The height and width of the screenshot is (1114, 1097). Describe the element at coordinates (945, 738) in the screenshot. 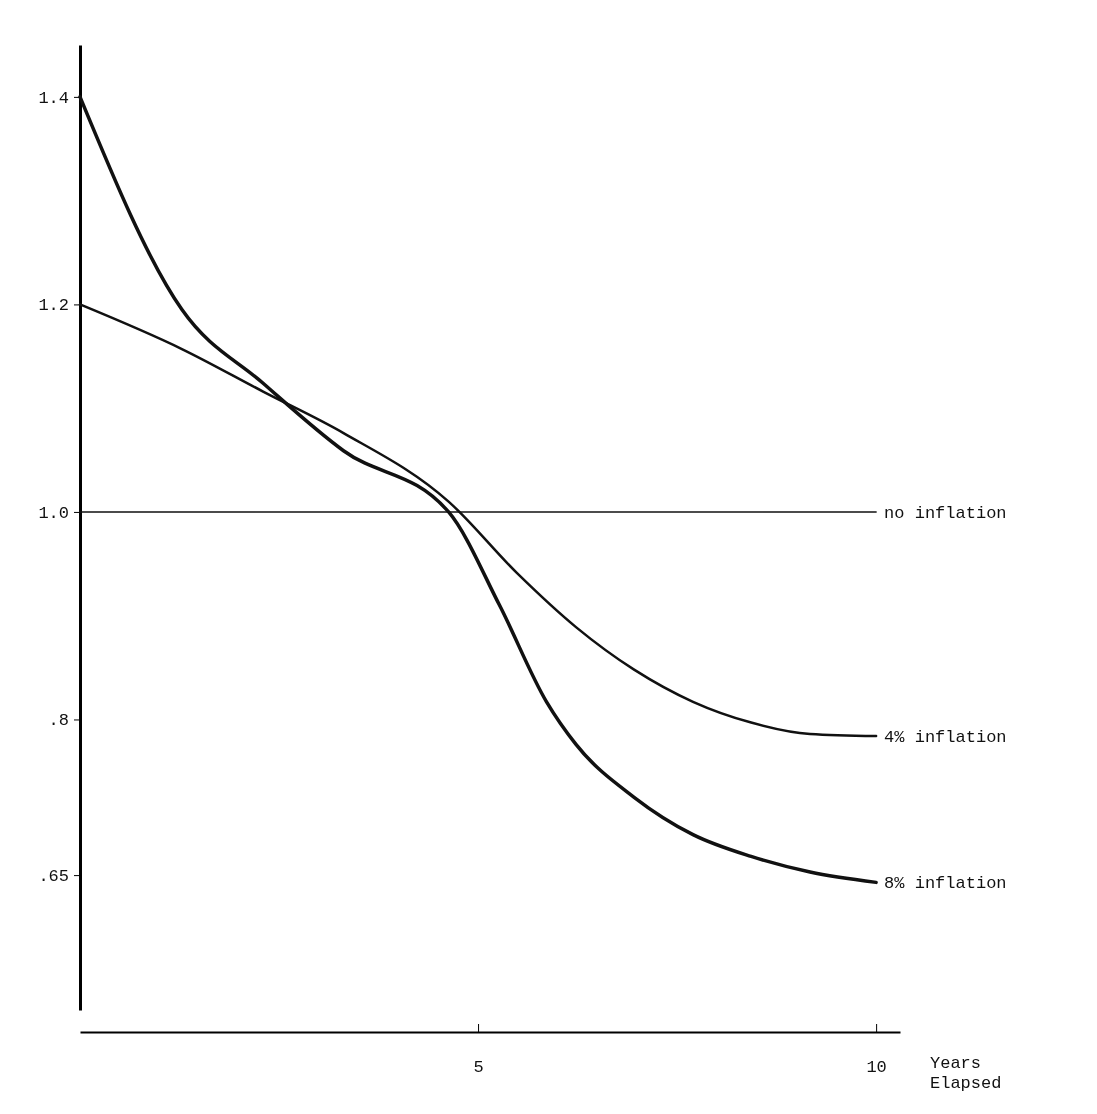

I see `series-label: 4% inflation` at that location.